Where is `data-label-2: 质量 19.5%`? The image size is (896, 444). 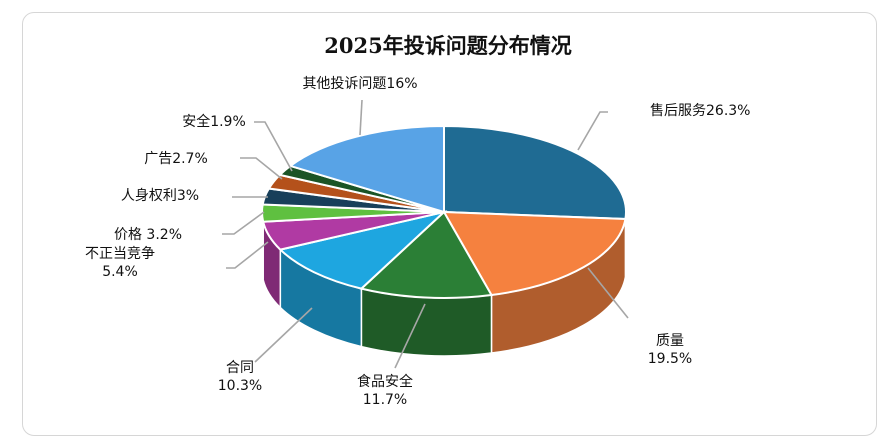
data-label-2: 质量 19.5% is located at coordinates (670, 350).